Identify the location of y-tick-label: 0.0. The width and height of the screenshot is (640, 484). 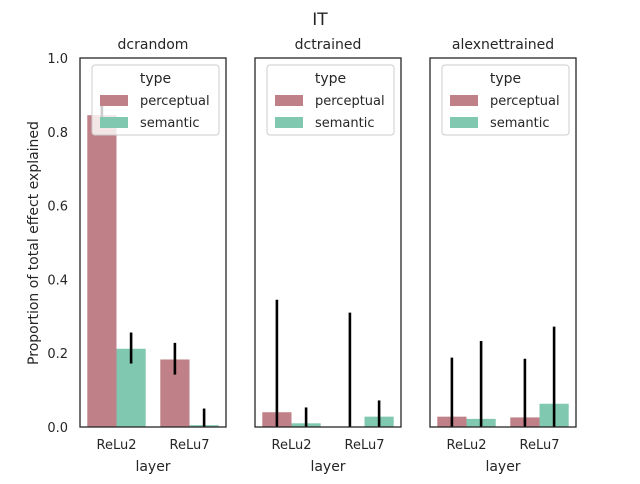
(57, 428).